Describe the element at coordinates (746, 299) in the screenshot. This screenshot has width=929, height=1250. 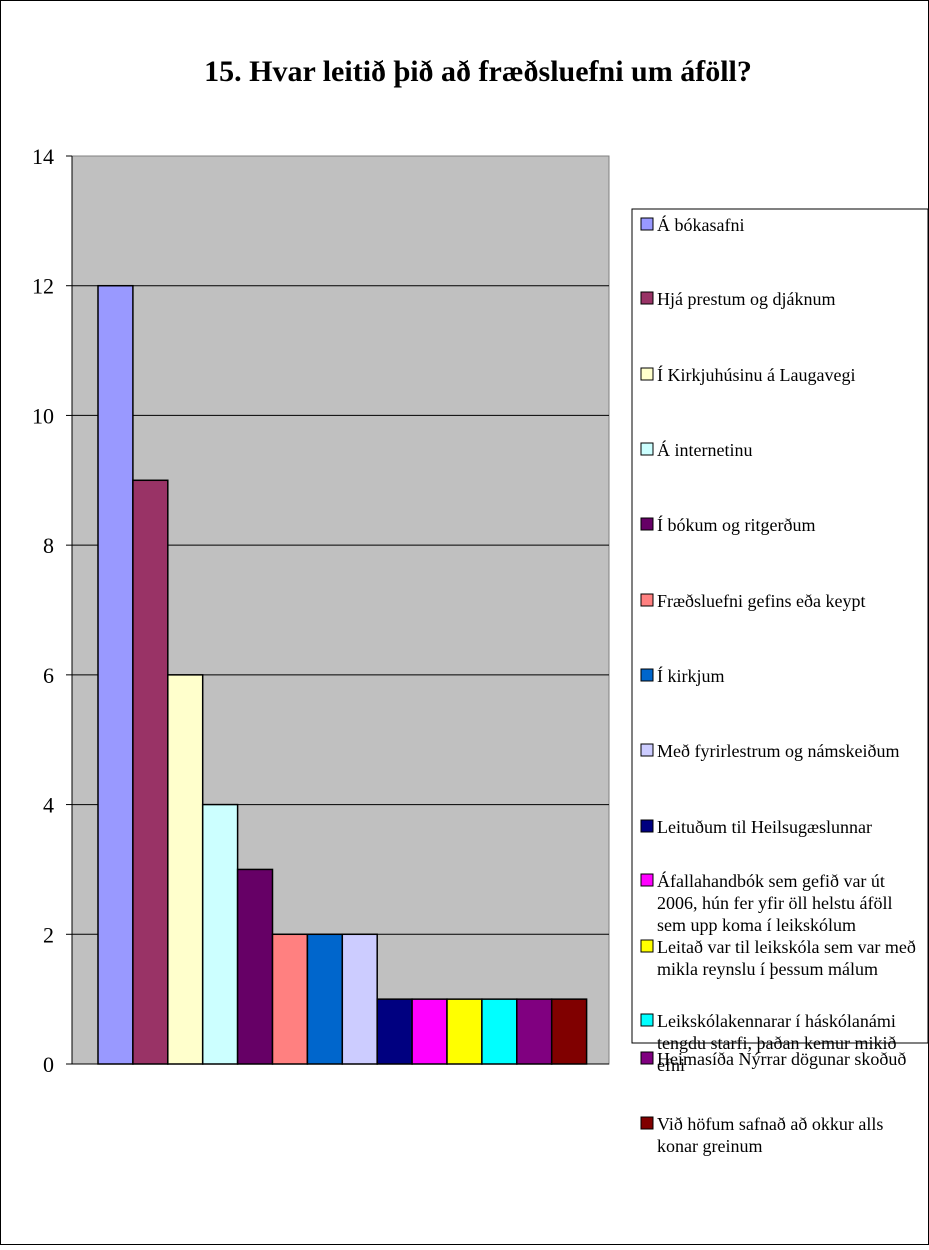
I see `legend-label-2: Hjá prestum og djáknum` at that location.